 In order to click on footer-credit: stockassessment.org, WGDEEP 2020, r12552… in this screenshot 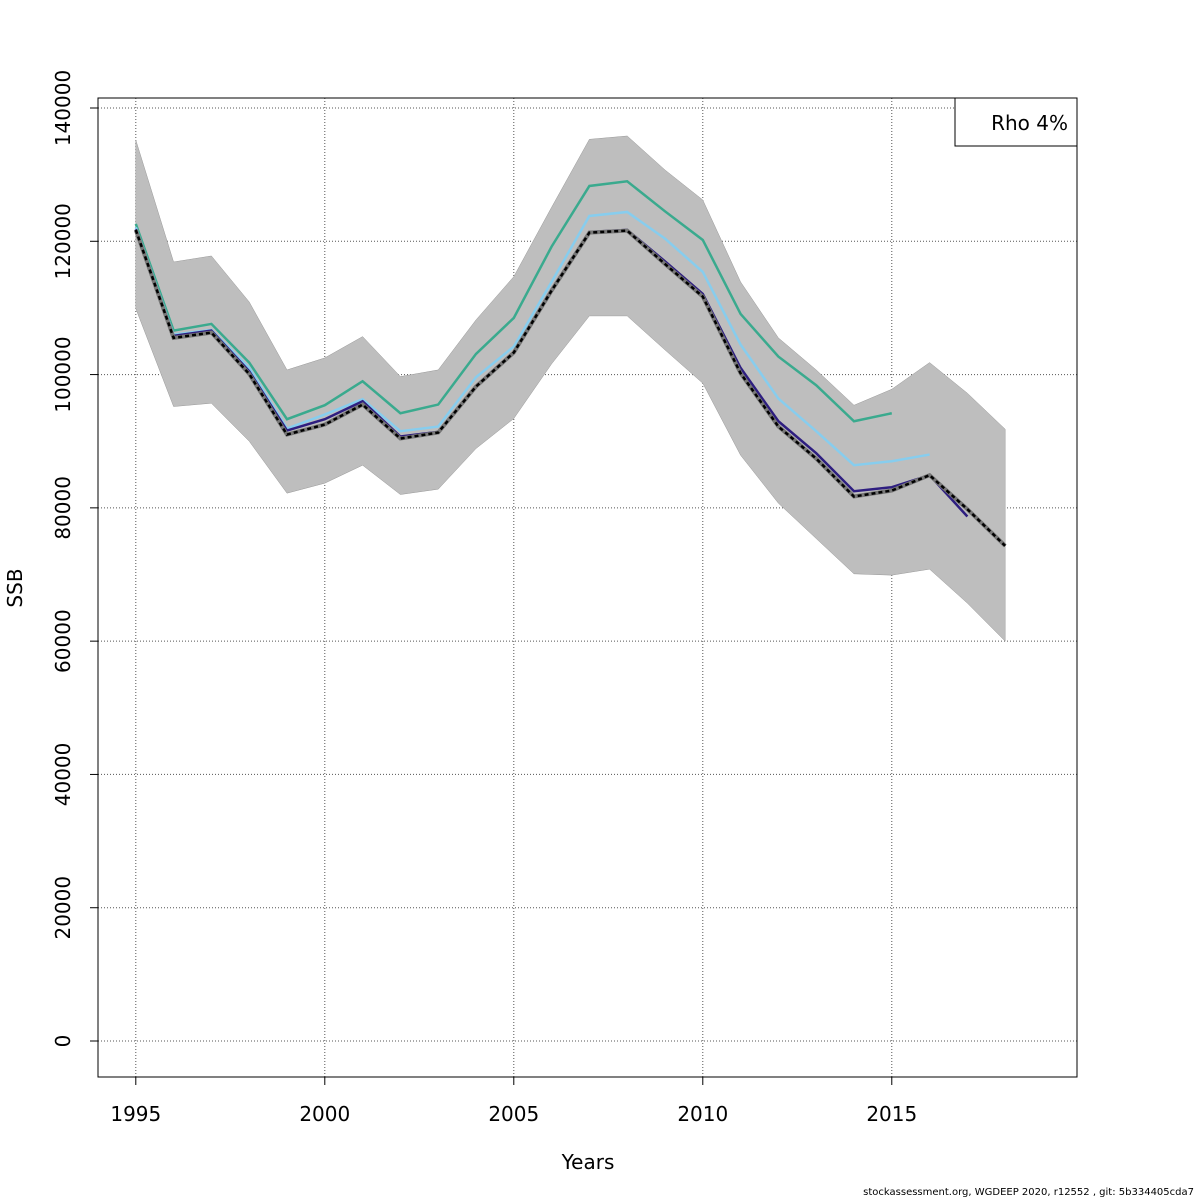, I will do `click(1028, 1192)`.